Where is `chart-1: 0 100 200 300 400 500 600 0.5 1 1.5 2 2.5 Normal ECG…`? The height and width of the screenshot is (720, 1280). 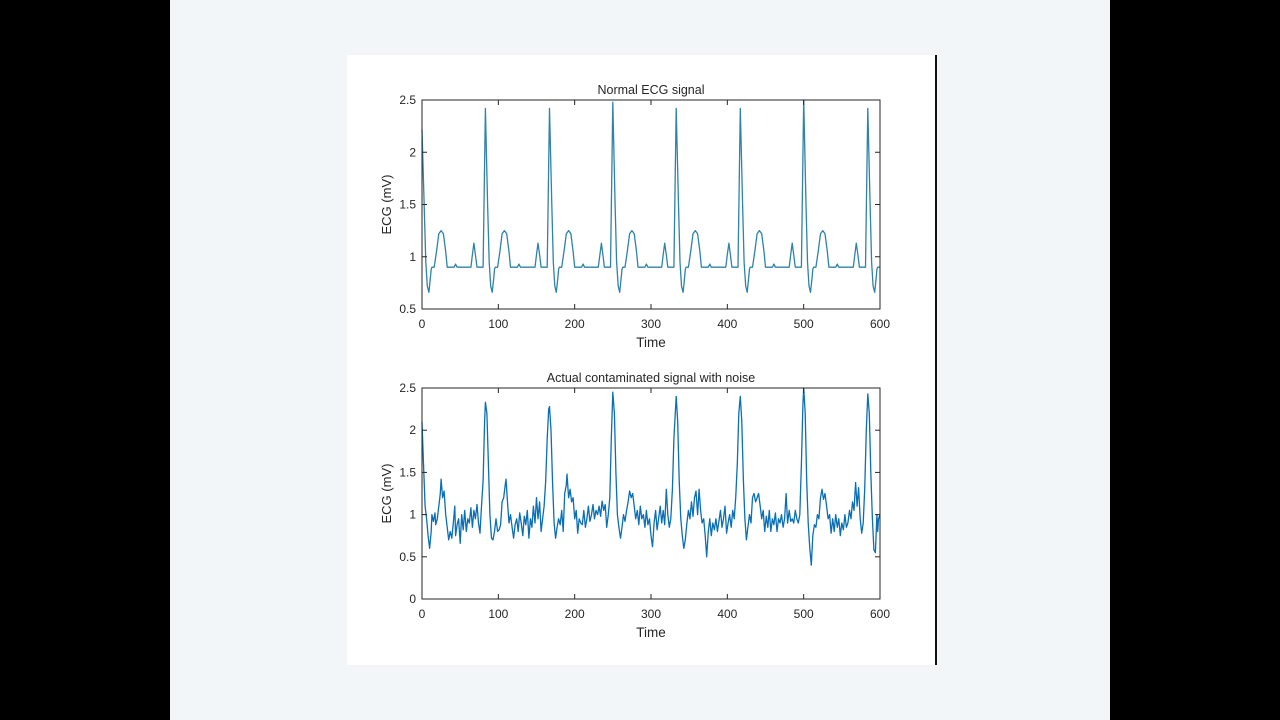
chart-1: 0 100 200 300 400 500 600 0.5 1 1.5 2 2.5 Normal ECG… is located at coordinates (634, 216).